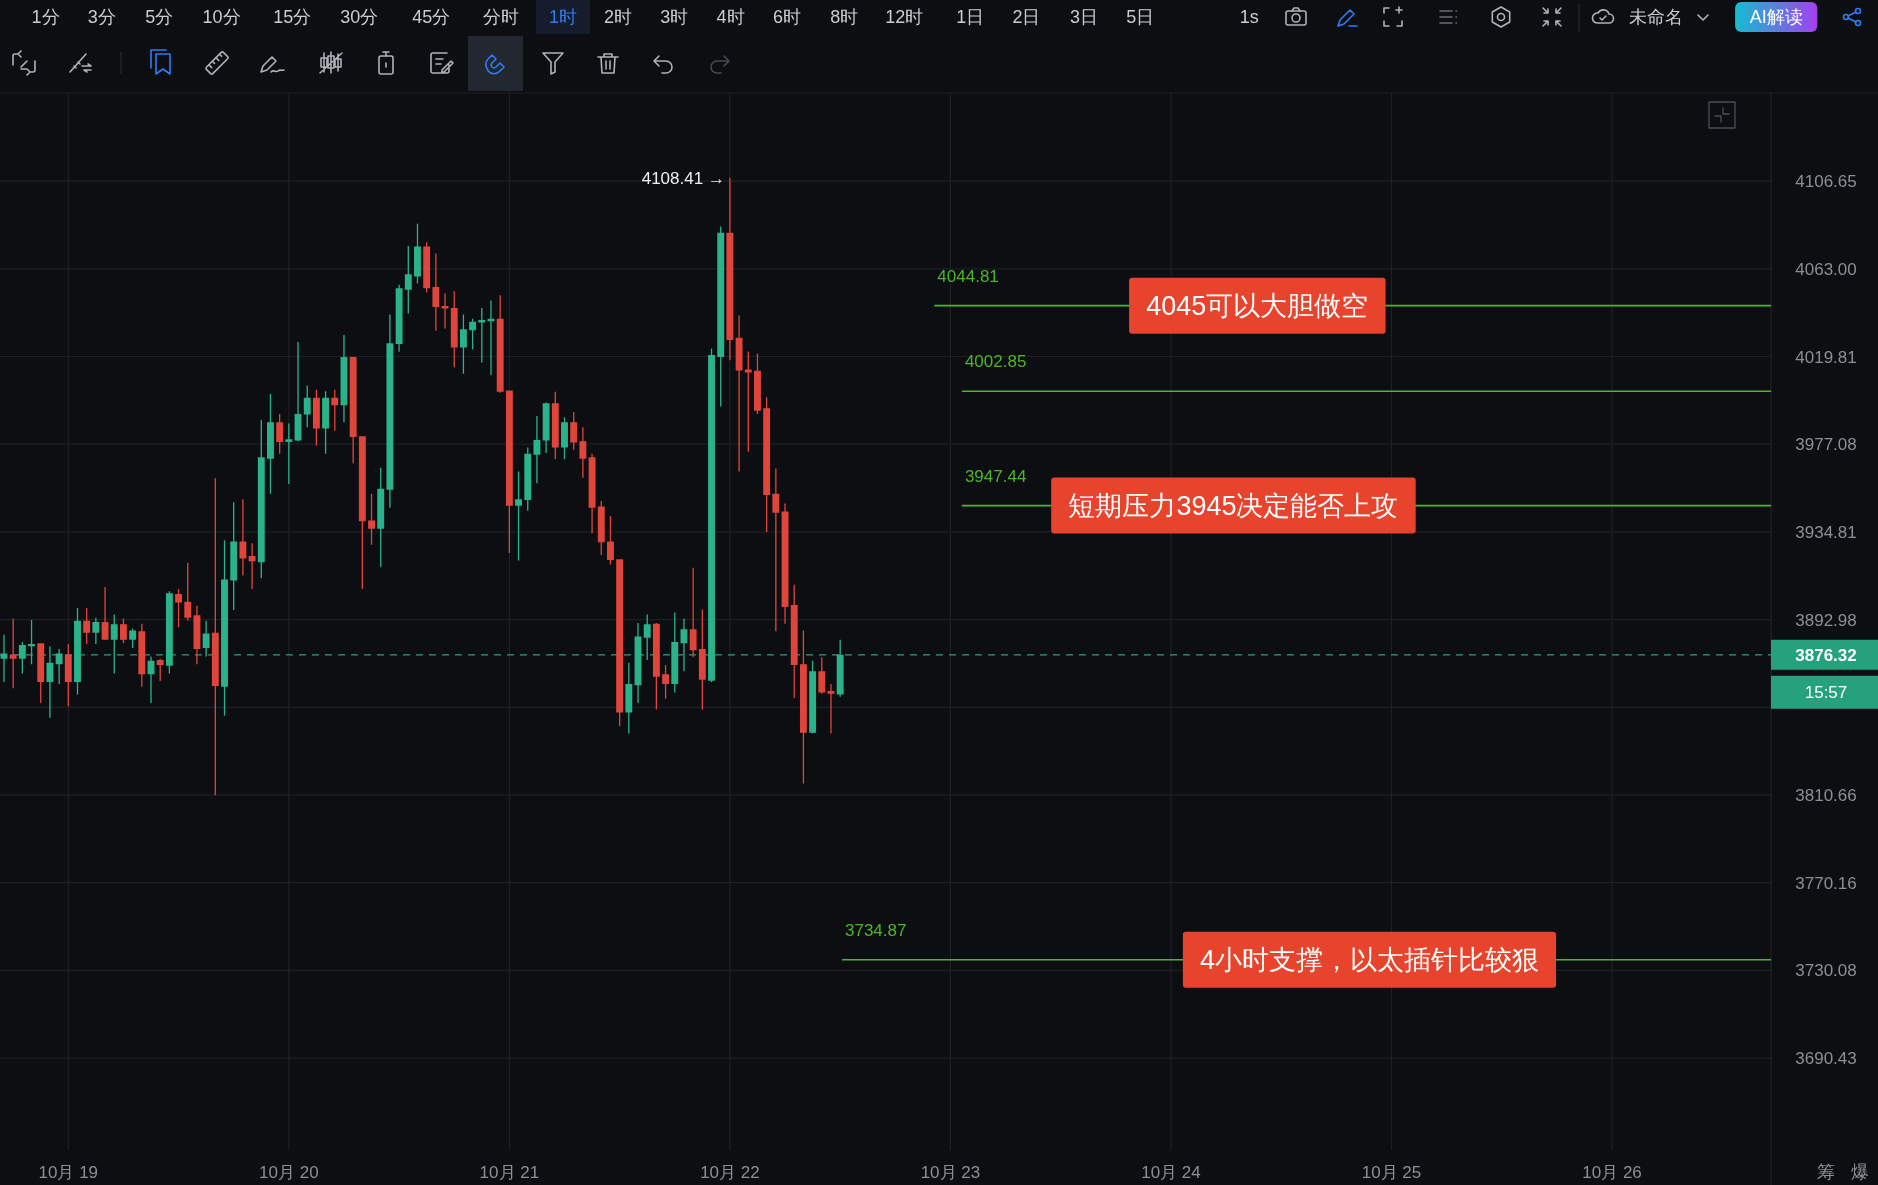  What do you see at coordinates (289, 1172) in the screenshot?
I see `x-tick-label: 10月 20` at bounding box center [289, 1172].